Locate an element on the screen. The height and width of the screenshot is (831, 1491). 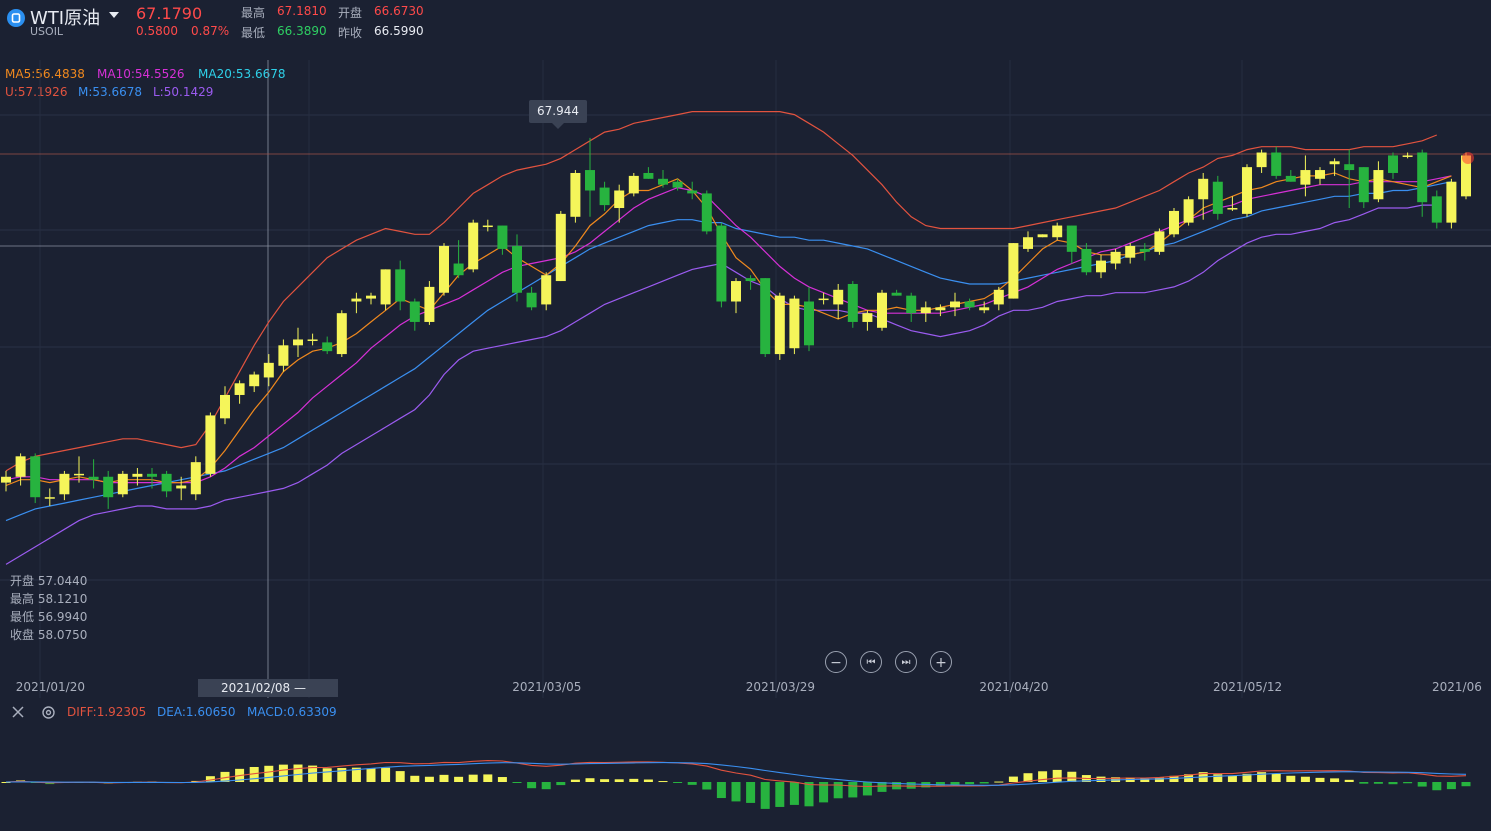
zoom-in-button: + is located at coordinates (941, 662).